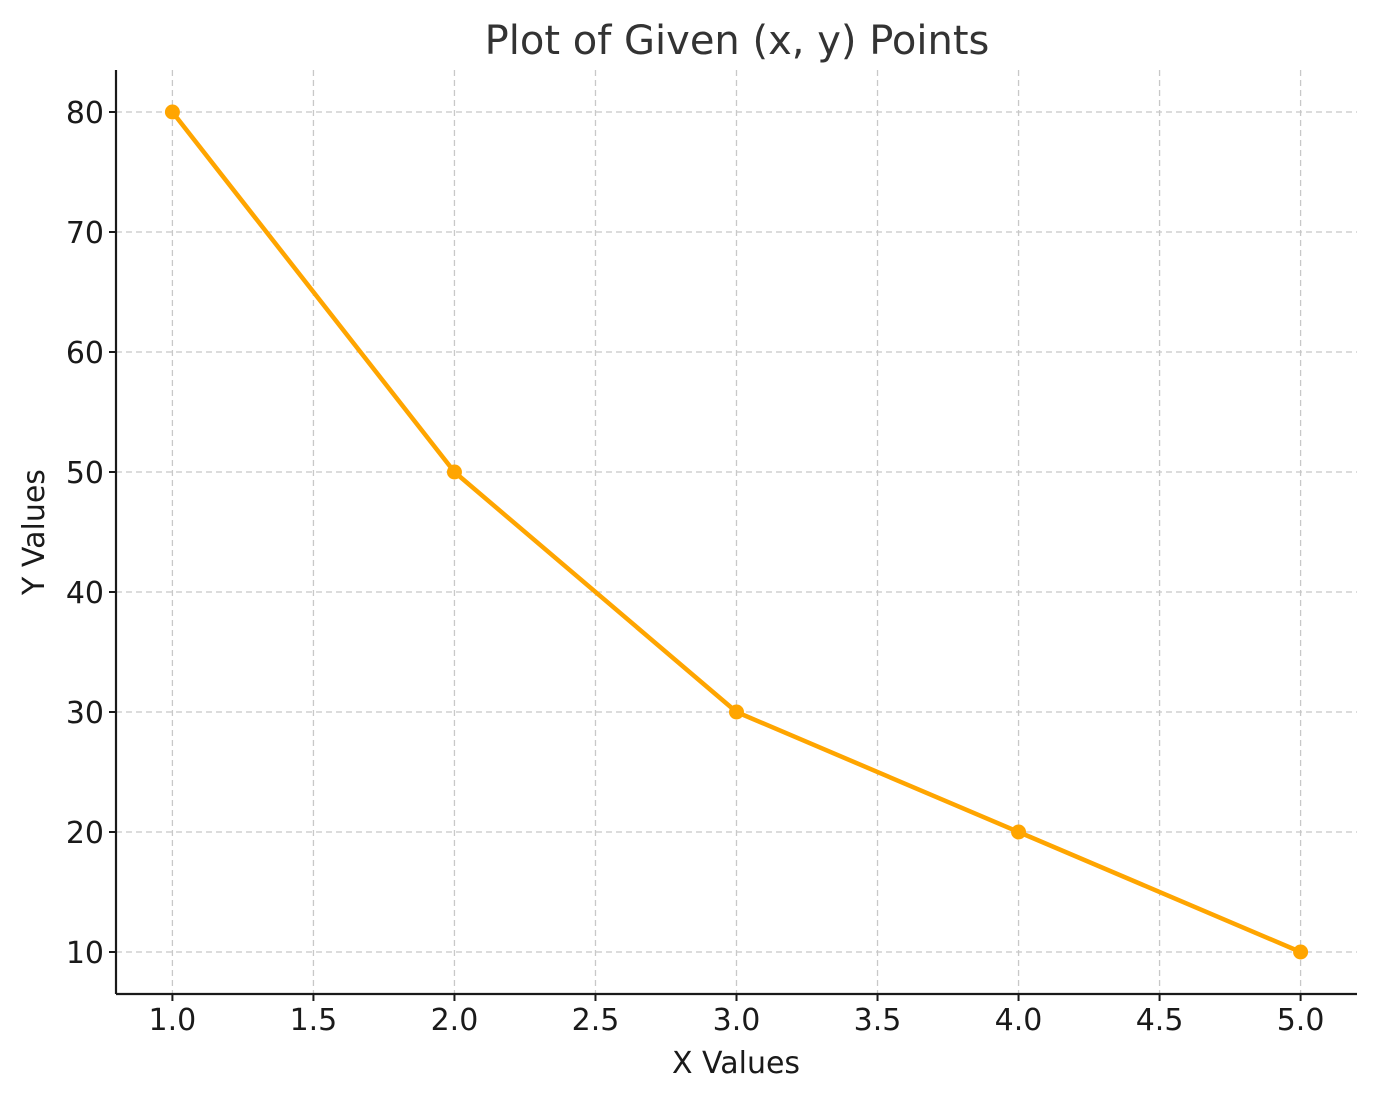 The height and width of the screenshot is (1101, 1376). What do you see at coordinates (1160, 1020) in the screenshot?
I see `x-tick-label: 4.5` at bounding box center [1160, 1020].